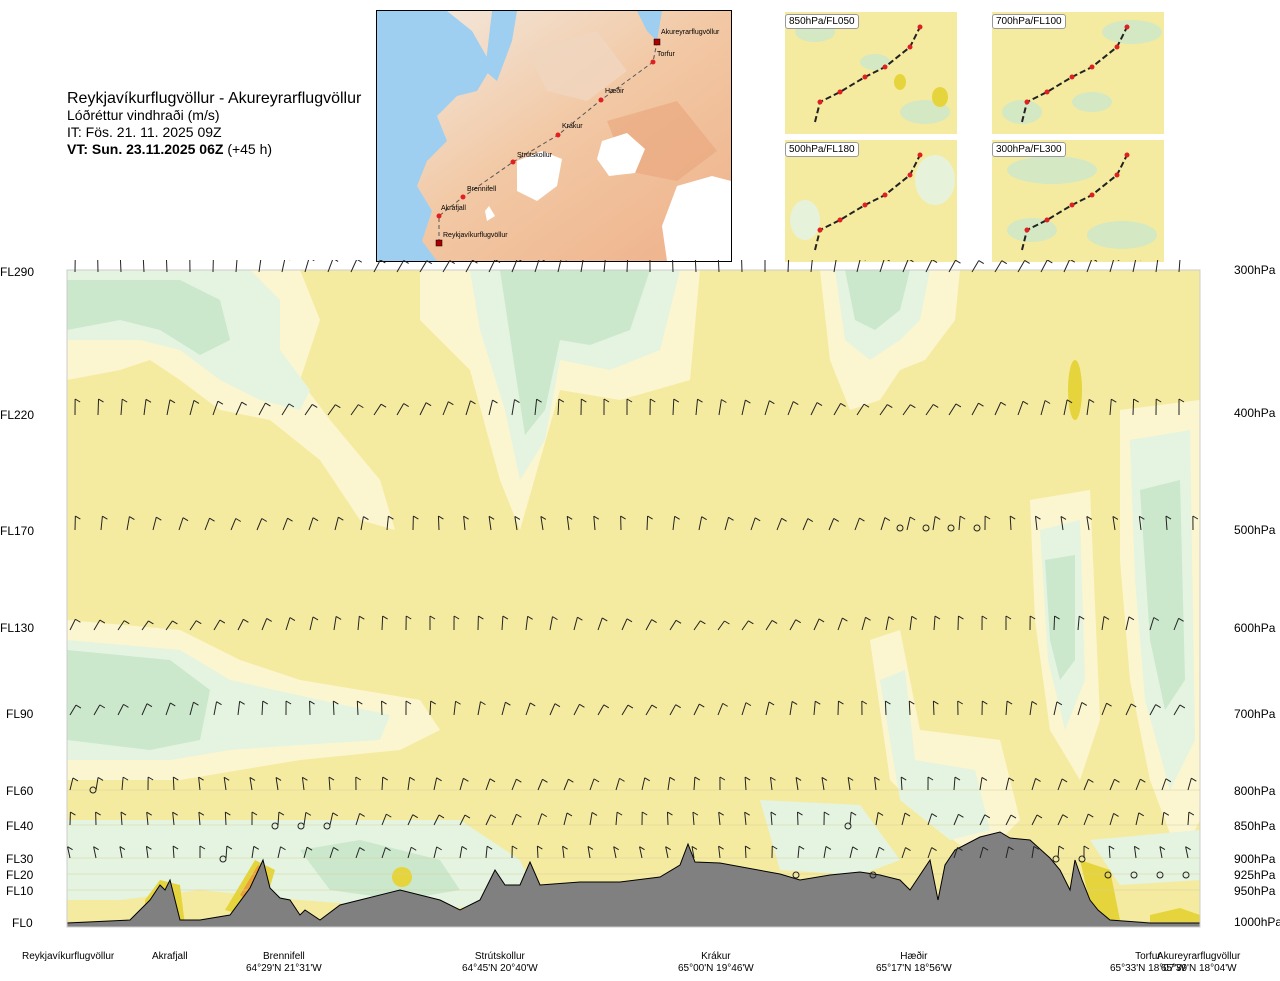 Image resolution: width=1280 pixels, height=981 pixels. Describe the element at coordinates (1029, 149) in the screenshot. I see `level-map-300-label: 300hPa/FL300` at that location.